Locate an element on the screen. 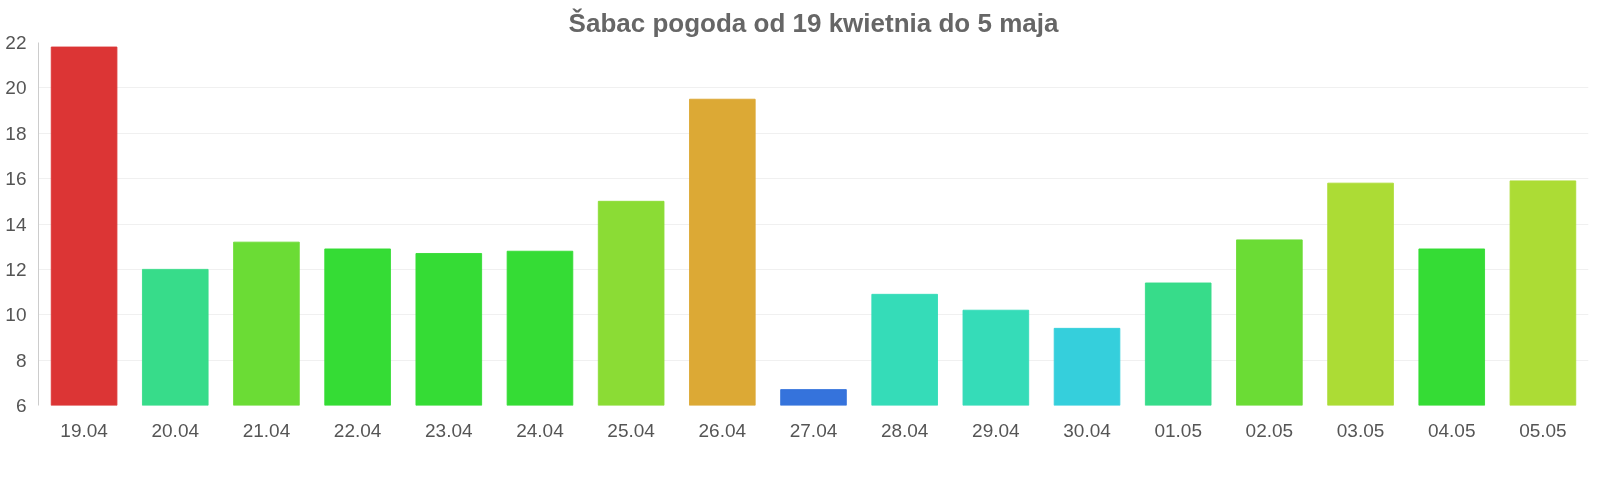 This screenshot has height=480, width=1600. x-tick-label: 01.05 is located at coordinates (1178, 430).